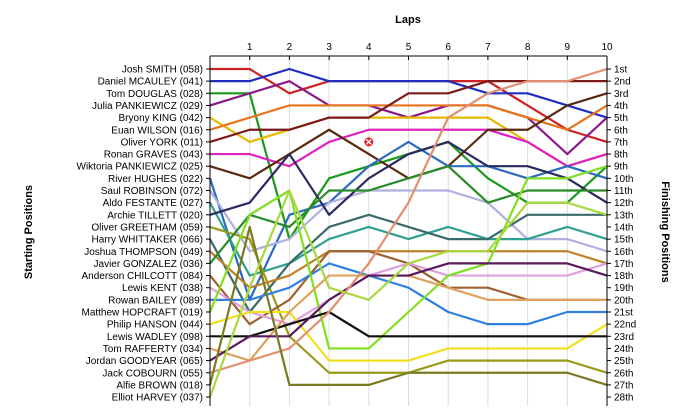 This screenshot has height=420, width=700. What do you see at coordinates (621, 118) in the screenshot?
I see `finishing-position-label: 5th` at bounding box center [621, 118].